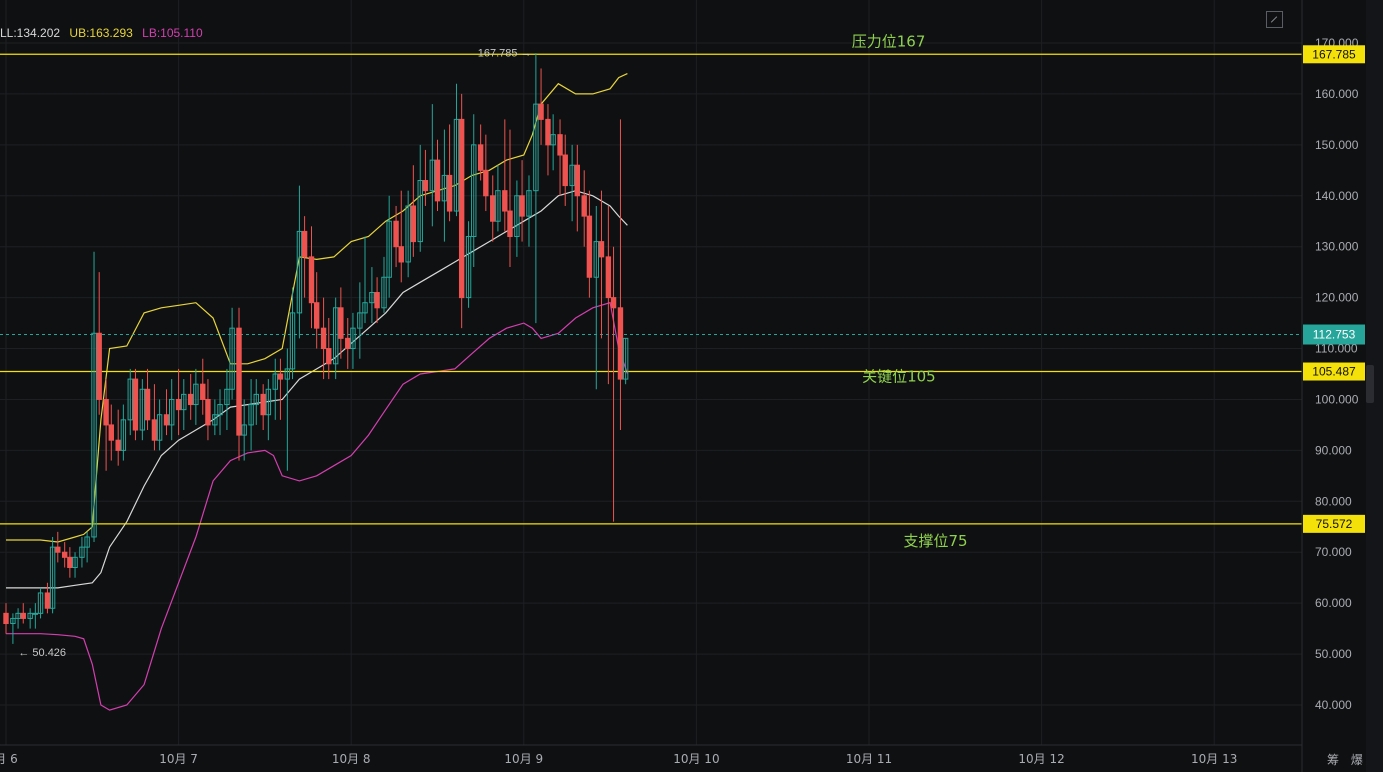  I want to click on chip-button: 筹, so click(1333, 760).